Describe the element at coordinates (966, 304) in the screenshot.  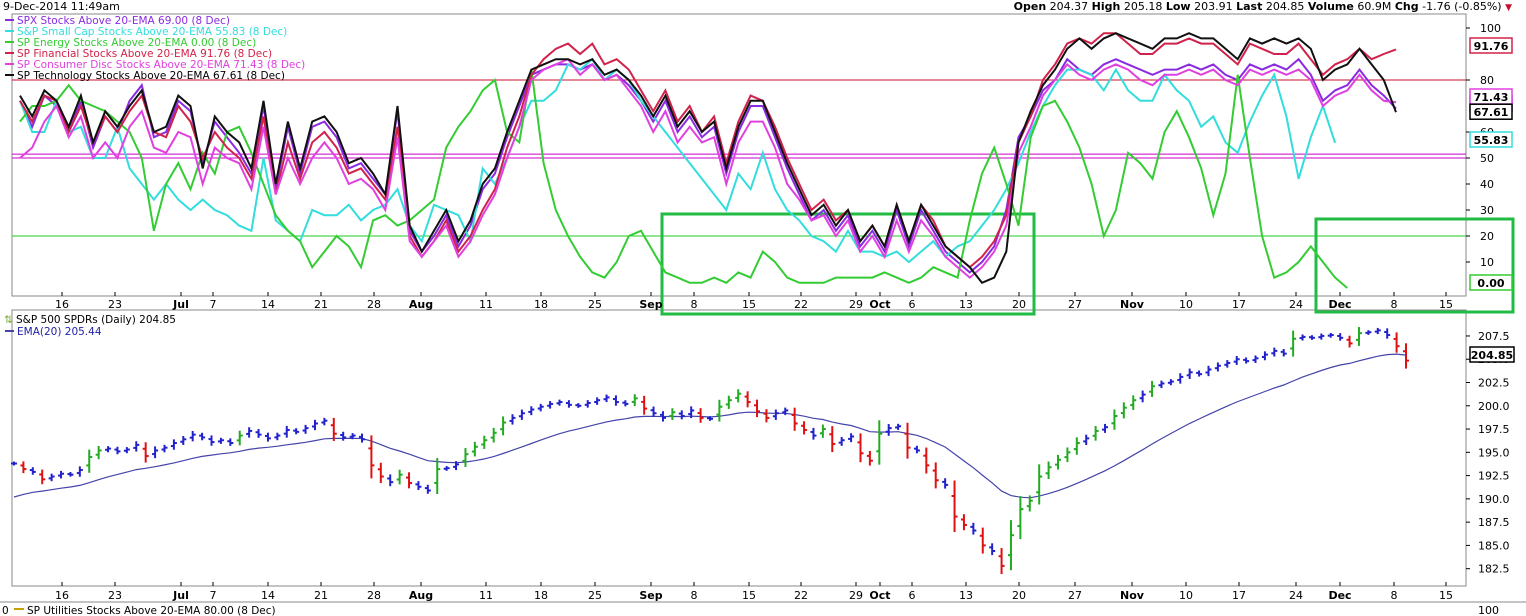
I see `x-tick-label: 13` at that location.